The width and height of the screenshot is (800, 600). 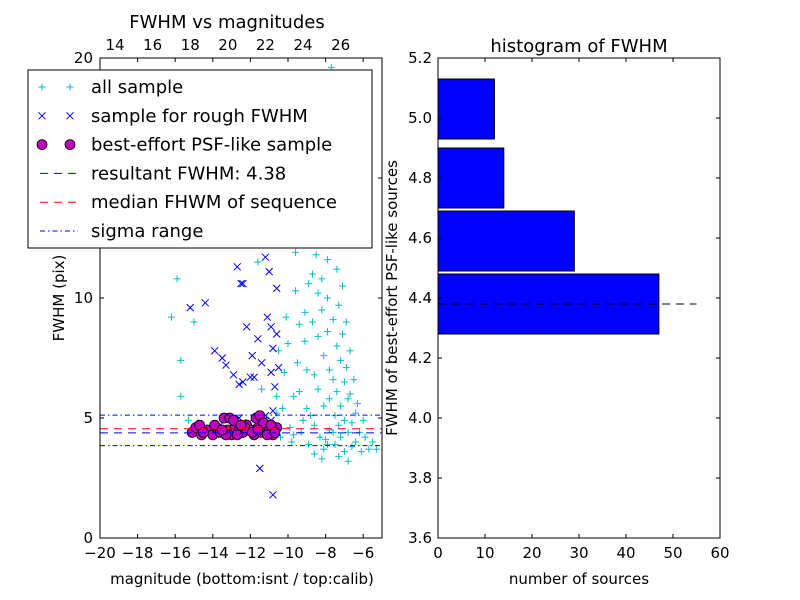 What do you see at coordinates (227, 45) in the screenshot?
I see `left-top-tick-label-3: 20` at bounding box center [227, 45].